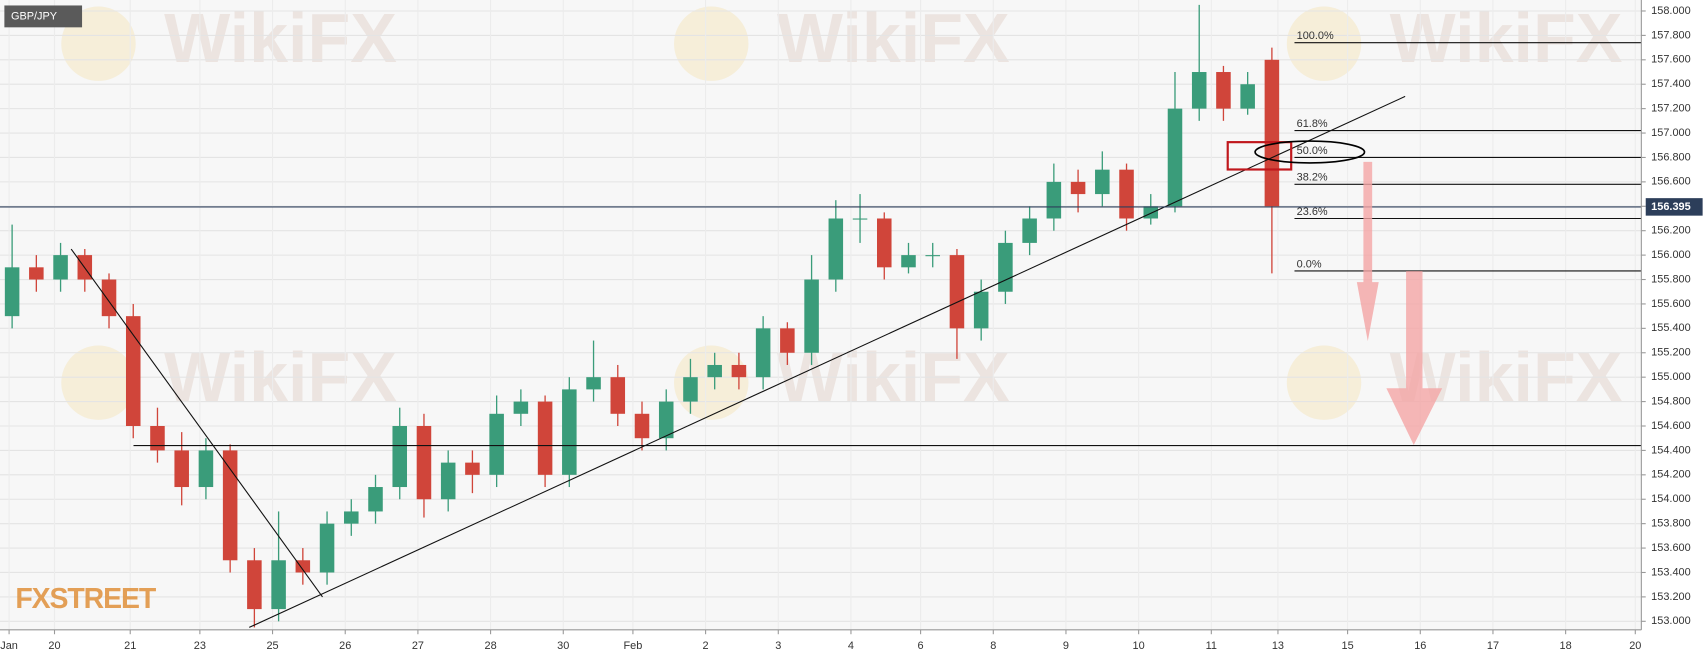 This screenshot has height=655, width=1707. I want to click on x-tick-label: 26, so click(345, 646).